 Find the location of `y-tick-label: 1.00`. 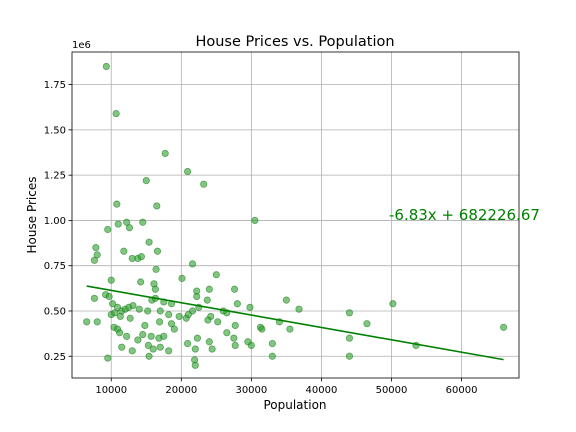

y-tick-label: 1.00 is located at coordinates (55, 221).